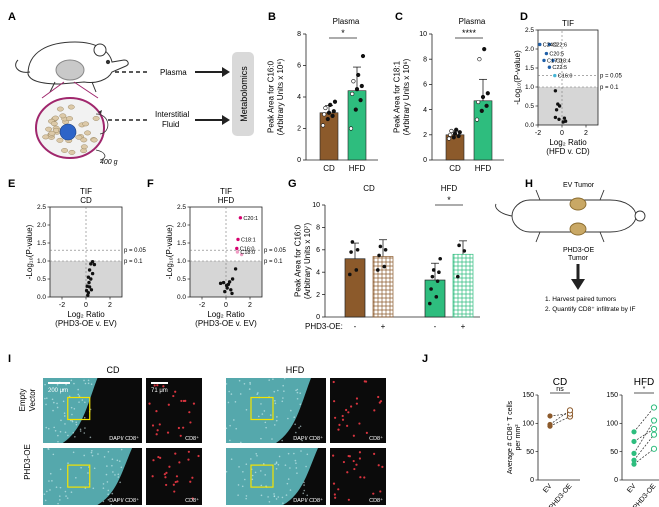  I want to click on tissue-region, so click(268, 410).